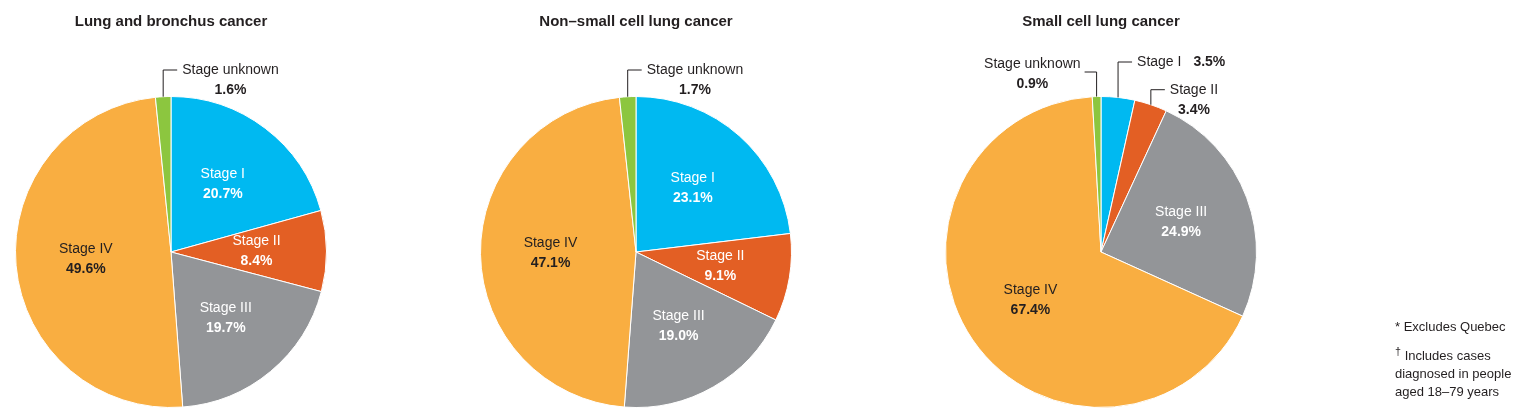 This screenshot has width=1531, height=409. I want to click on text: $^{†}$ Includes cases diagnosed in people aged 18–79 years, so click(1454, 373).